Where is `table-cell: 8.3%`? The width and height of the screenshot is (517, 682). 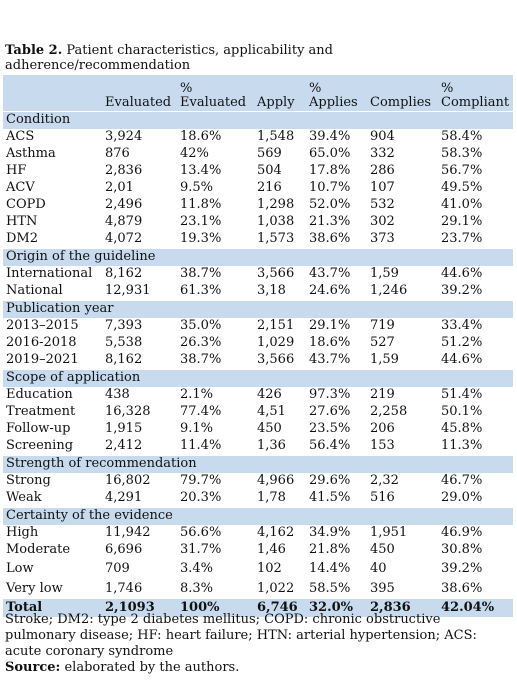 table-cell: 8.3% is located at coordinates (215, 588).